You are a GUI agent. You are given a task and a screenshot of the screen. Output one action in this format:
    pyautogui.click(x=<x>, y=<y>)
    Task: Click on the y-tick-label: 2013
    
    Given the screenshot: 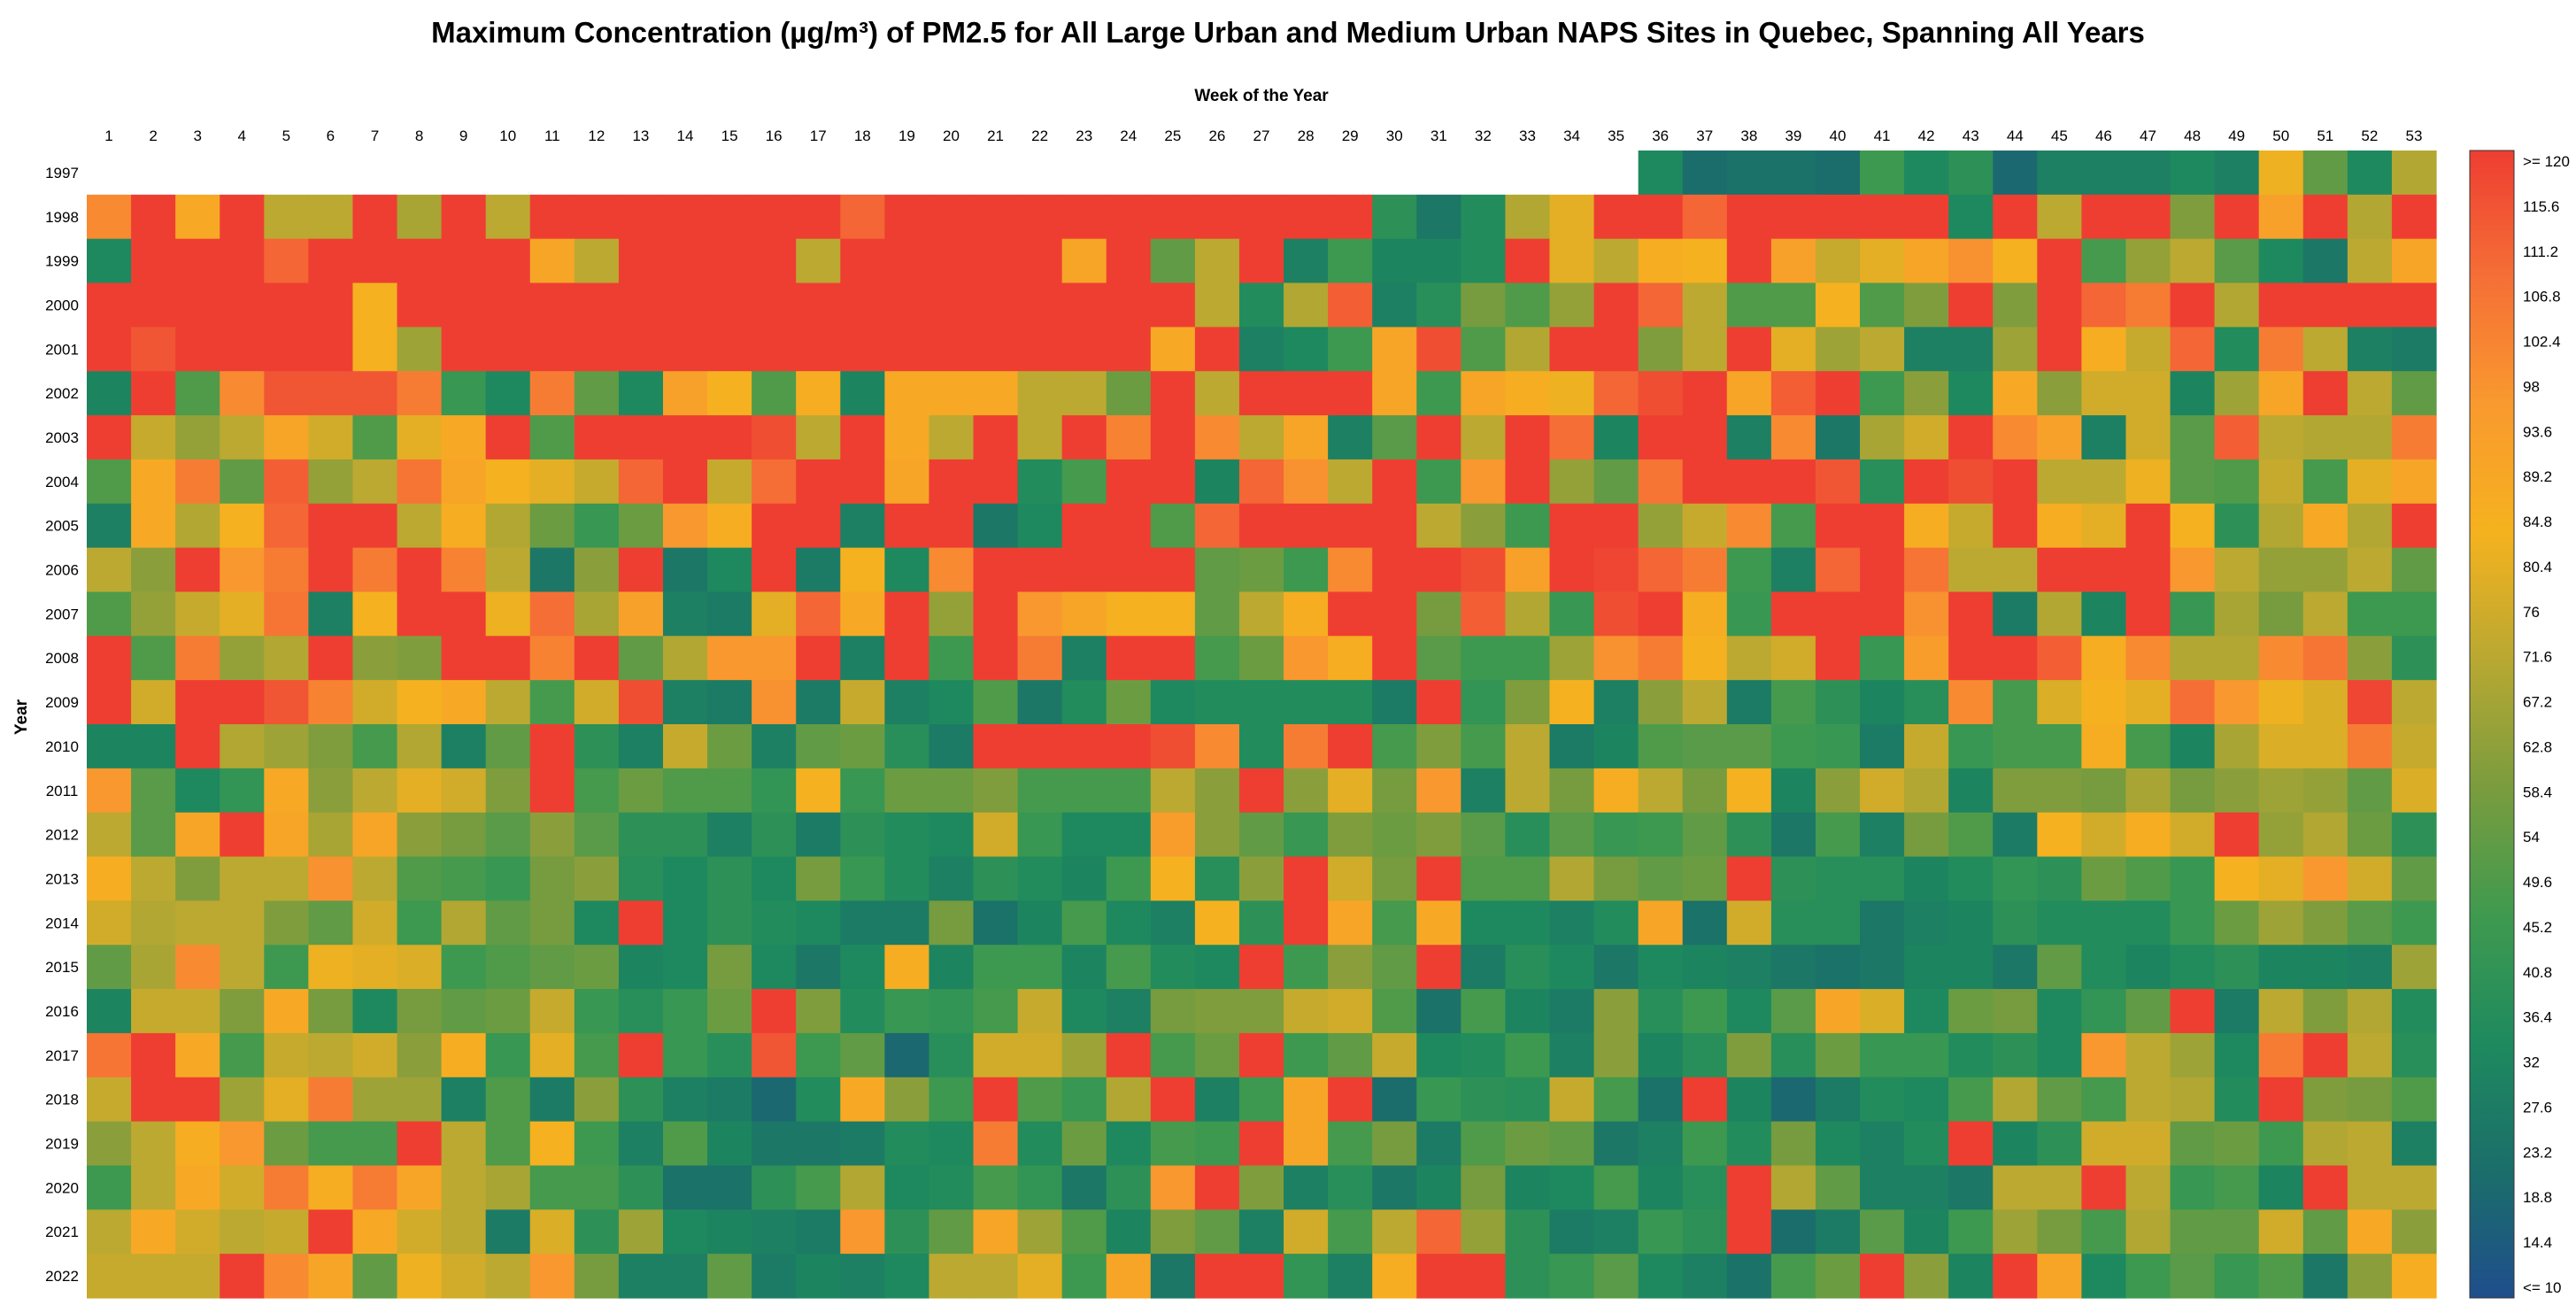 What is the action you would take?
    pyautogui.click(x=62, y=878)
    